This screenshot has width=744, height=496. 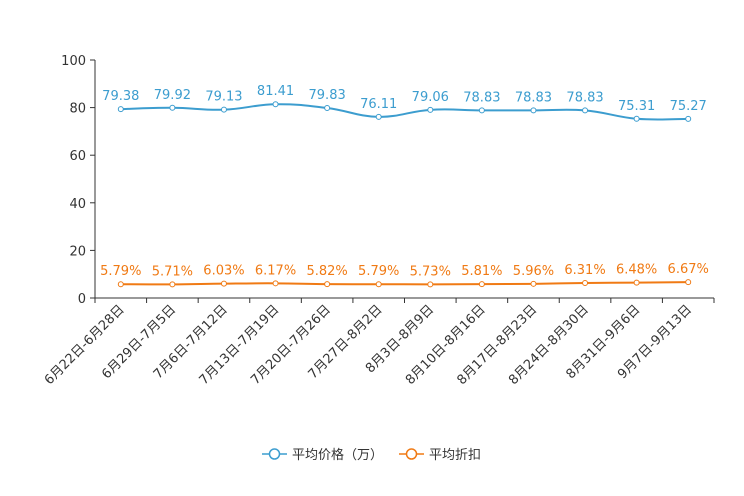 I want to click on legend-item-2: 平均折扣, so click(x=440, y=455).